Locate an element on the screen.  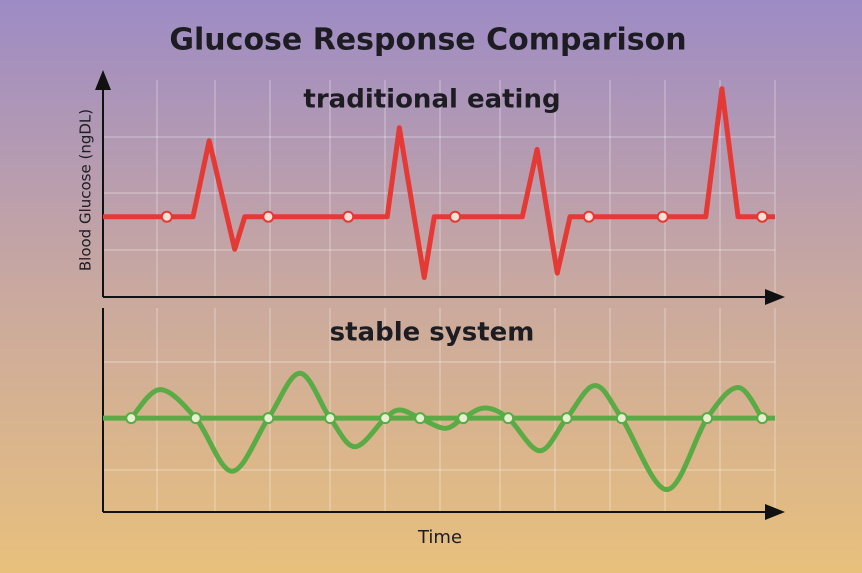
panel-title: stable system is located at coordinates (432, 333).